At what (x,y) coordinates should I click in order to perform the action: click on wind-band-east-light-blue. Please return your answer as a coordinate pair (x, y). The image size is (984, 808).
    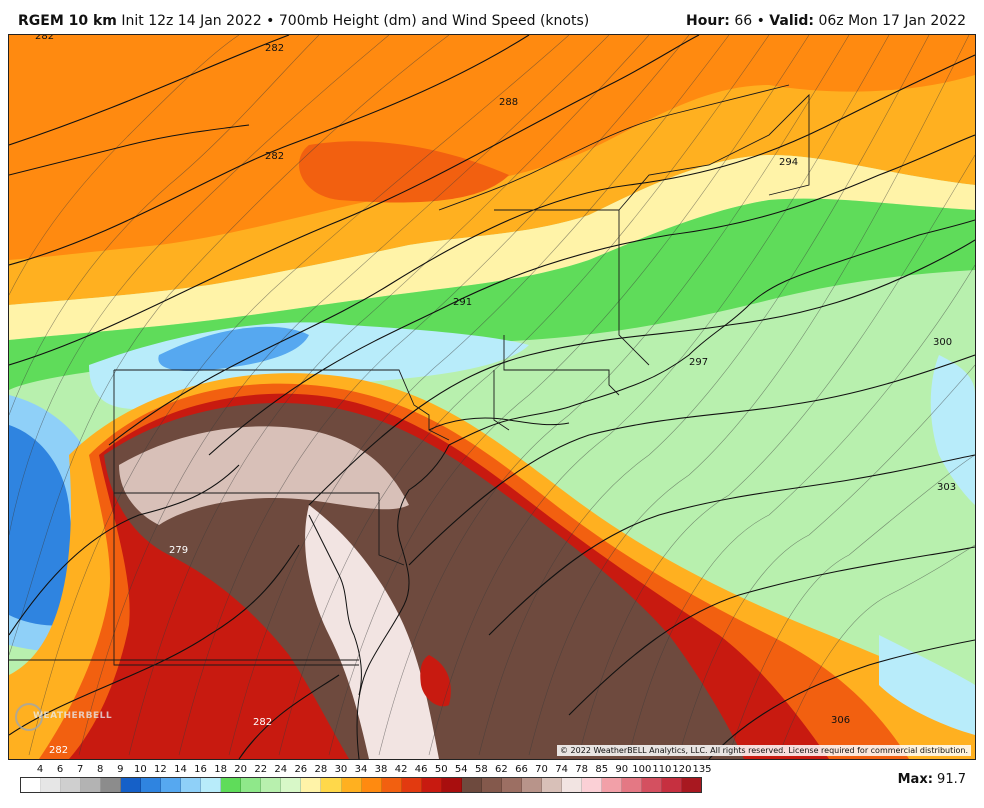
    Looking at the image, I should click on (952, 430).